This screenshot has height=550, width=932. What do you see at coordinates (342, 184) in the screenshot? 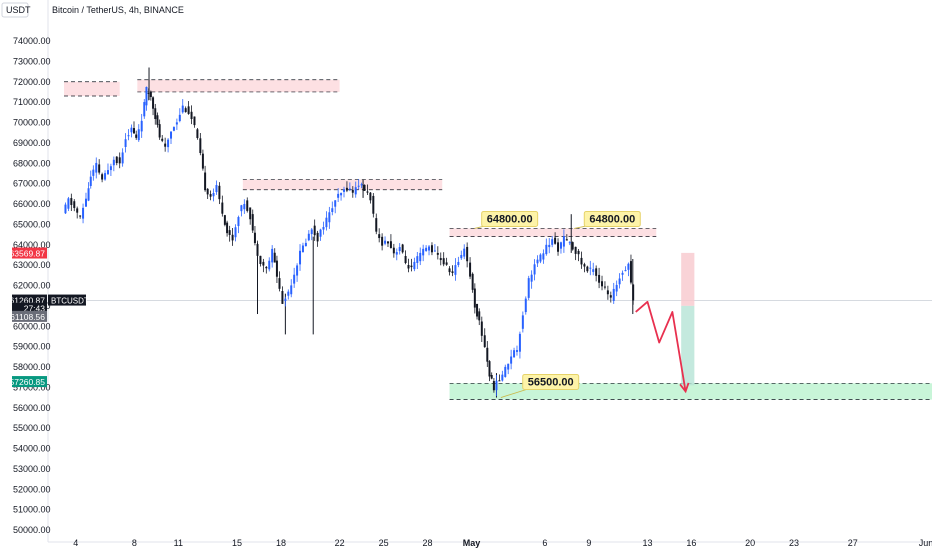
I see `resistance-zone` at bounding box center [342, 184].